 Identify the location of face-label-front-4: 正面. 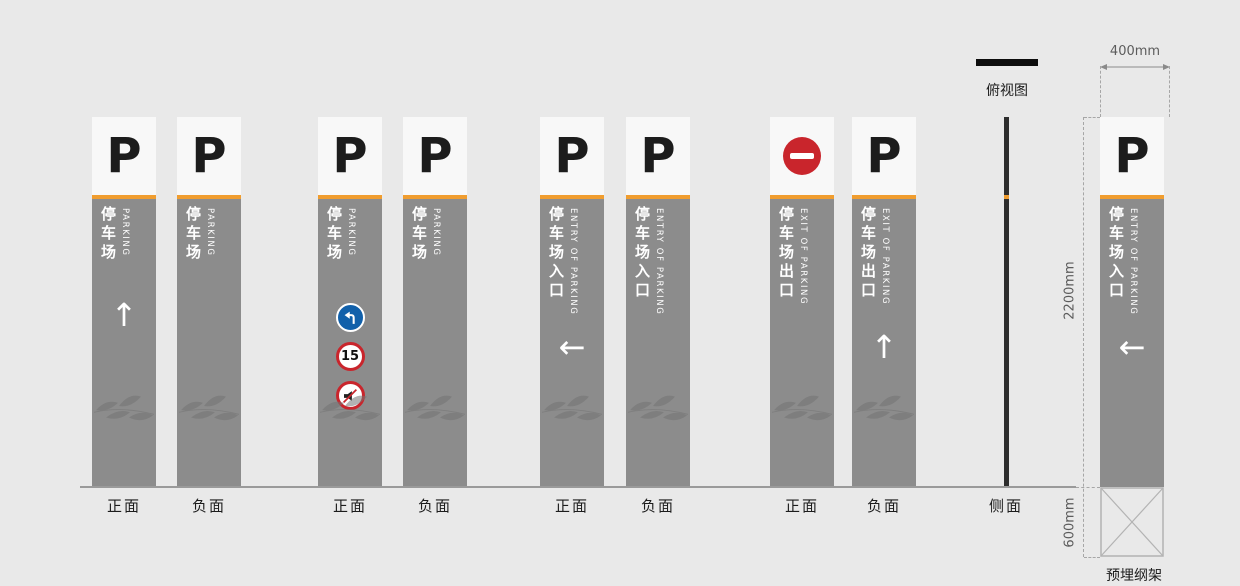
(801, 506).